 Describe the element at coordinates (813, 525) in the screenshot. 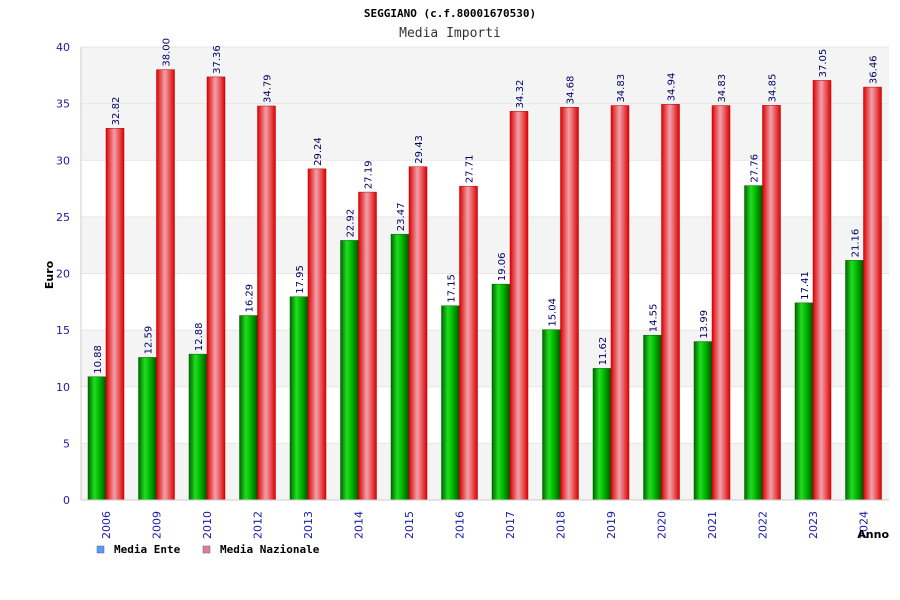

I see `x-tick-label-2023: 2023` at that location.